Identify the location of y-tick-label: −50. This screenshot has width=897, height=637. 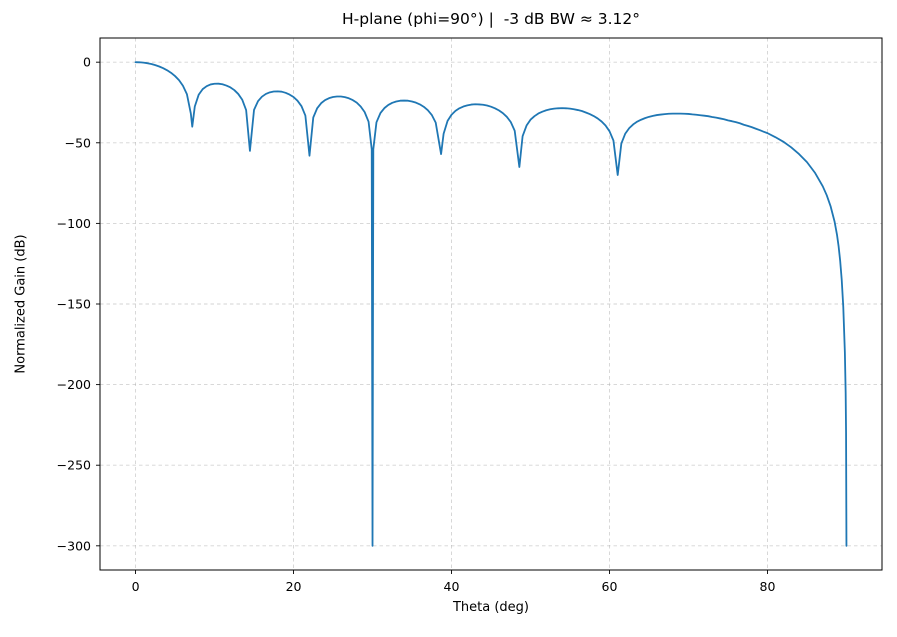
(78, 142).